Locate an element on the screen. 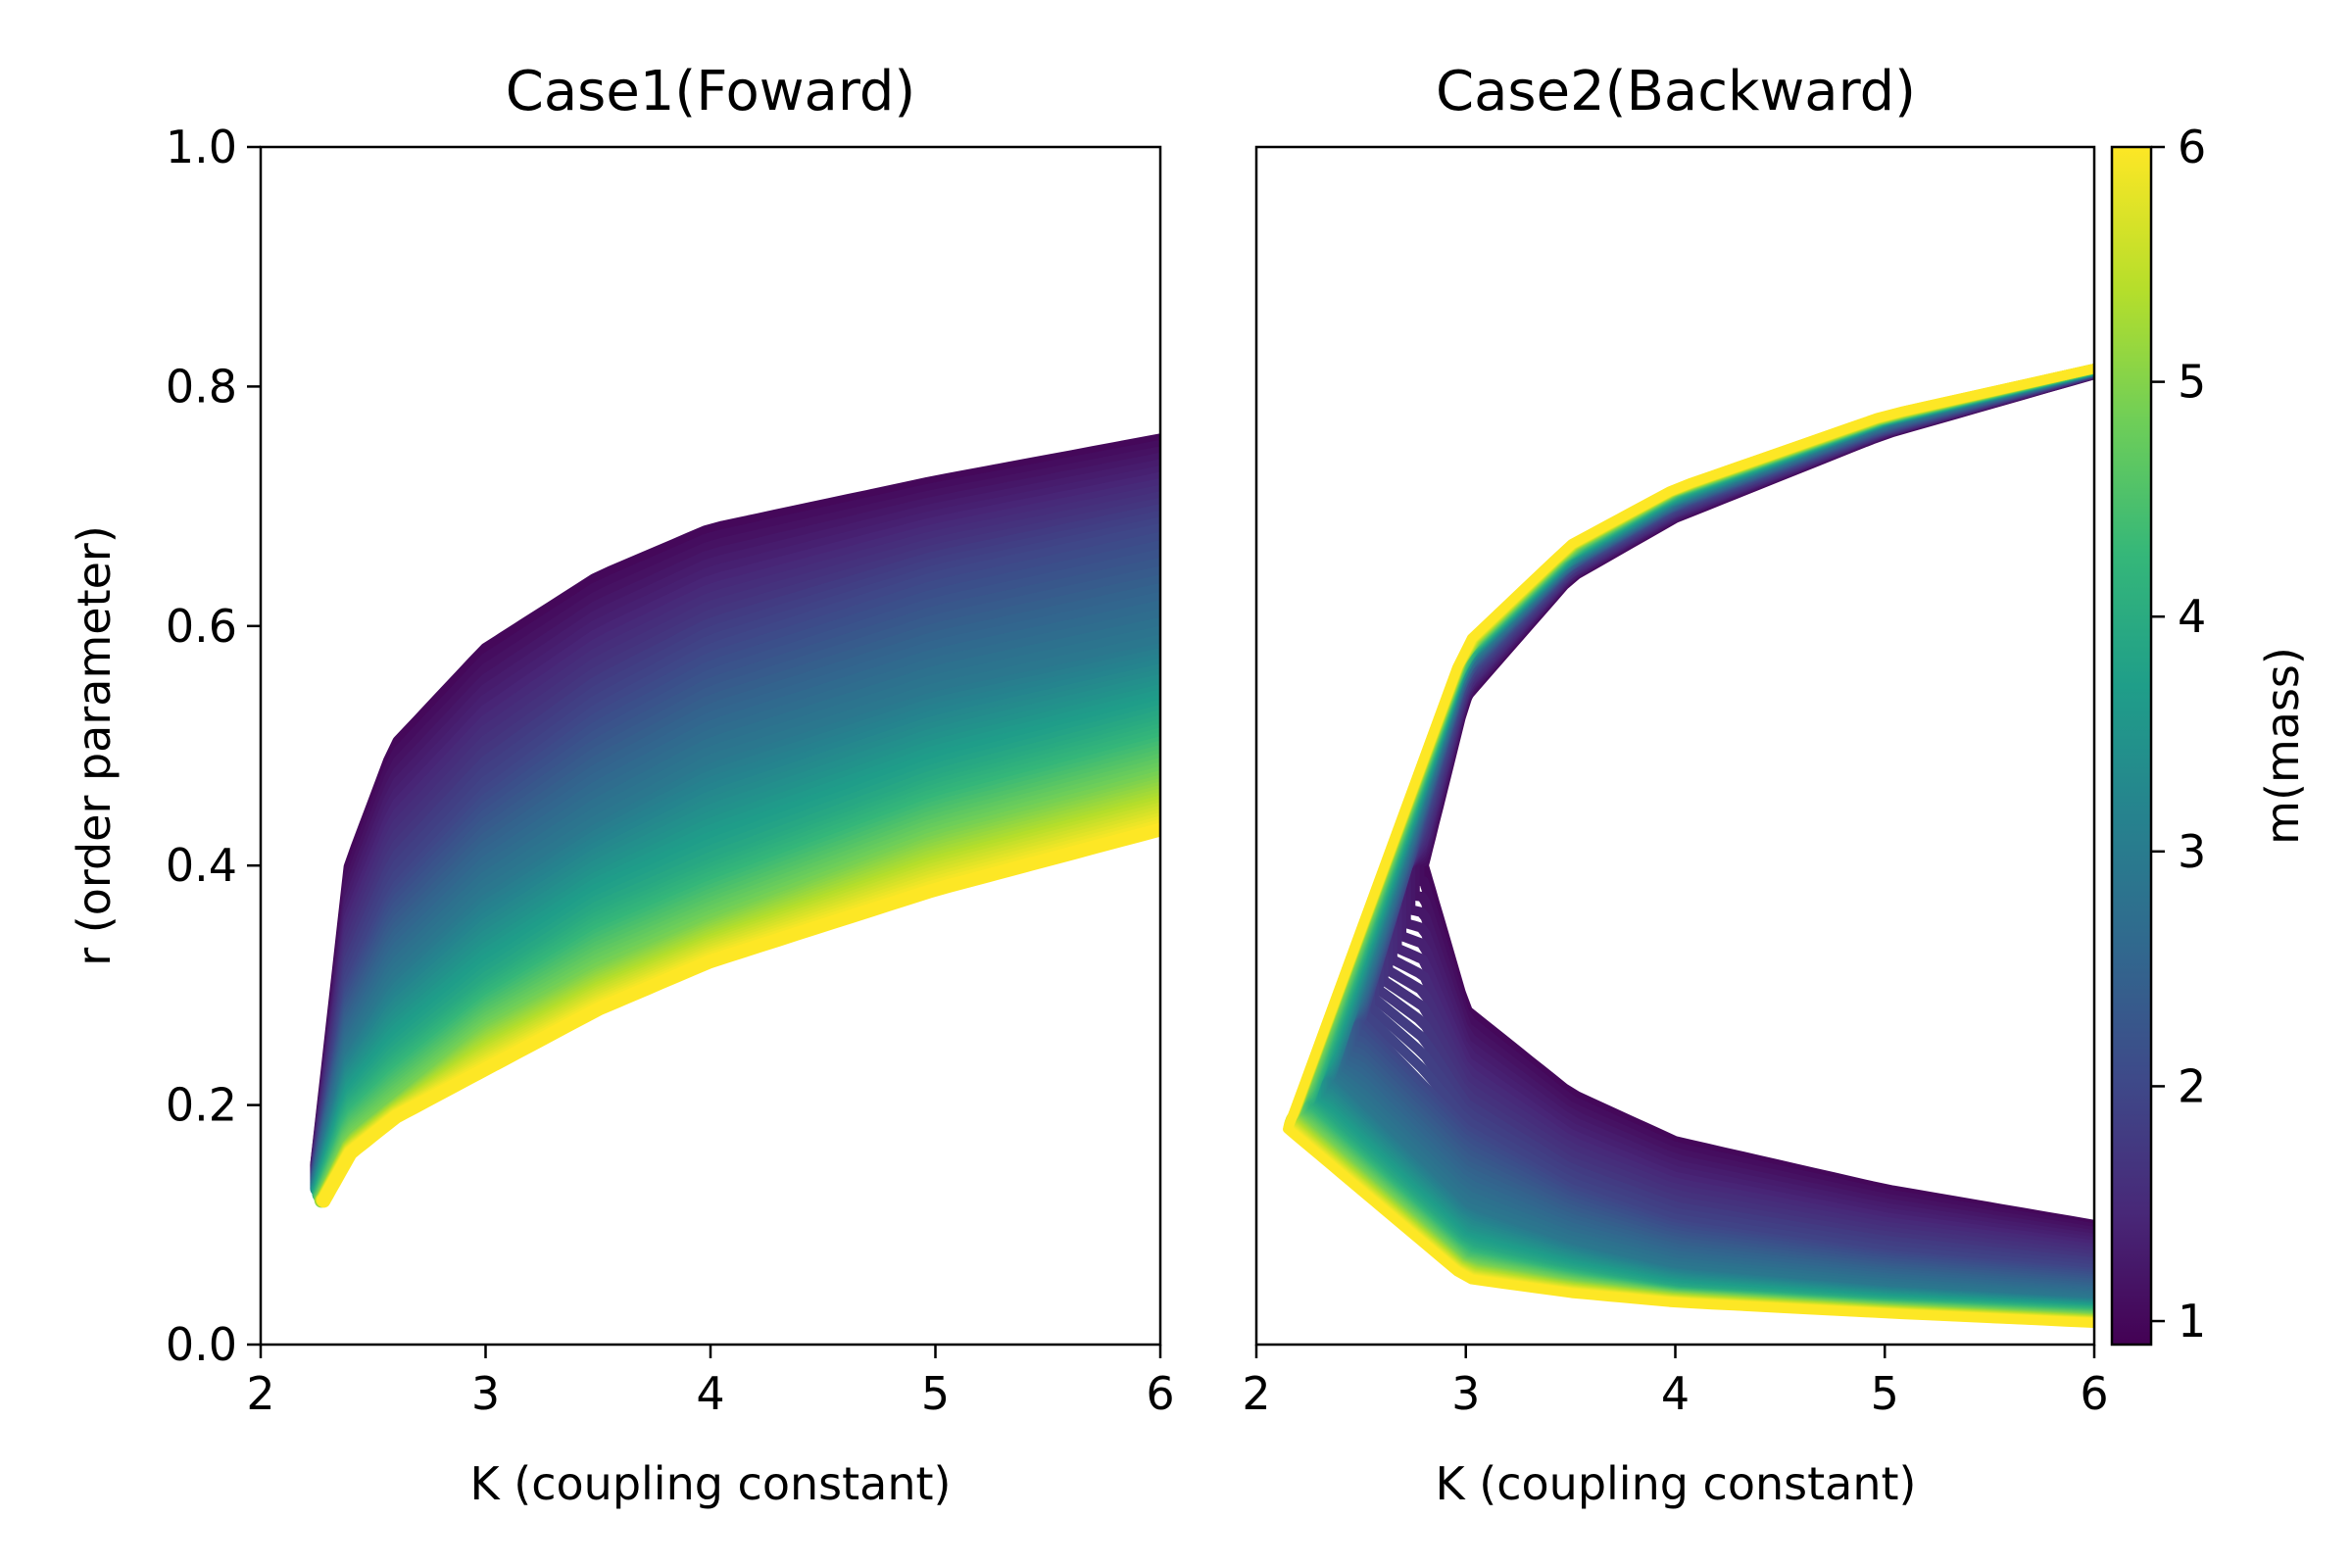  series-line is located at coordinates (738, 1015).